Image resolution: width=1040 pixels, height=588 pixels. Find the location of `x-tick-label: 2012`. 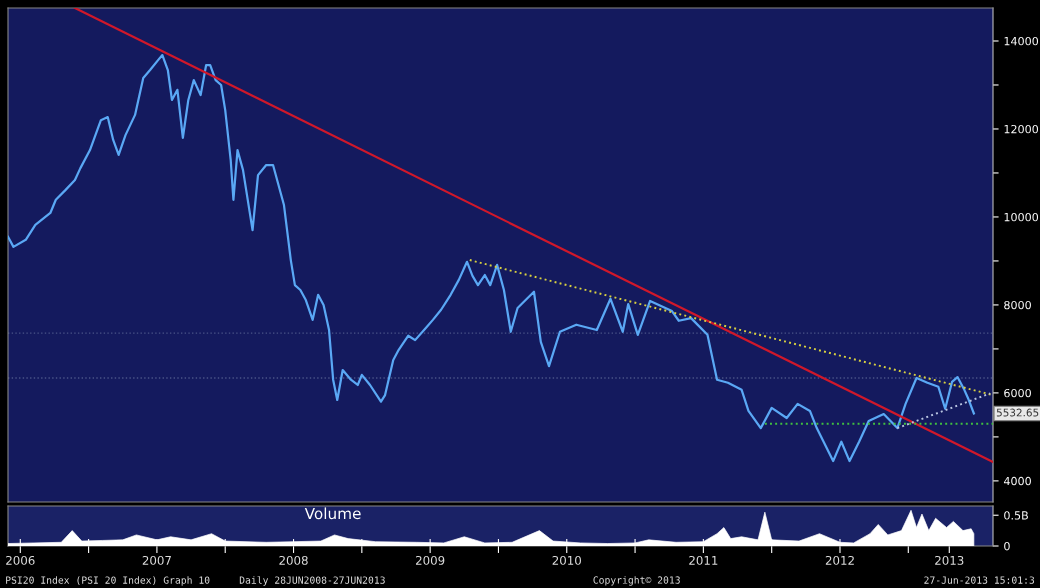

x-tick-label: 2012 is located at coordinates (839, 560).